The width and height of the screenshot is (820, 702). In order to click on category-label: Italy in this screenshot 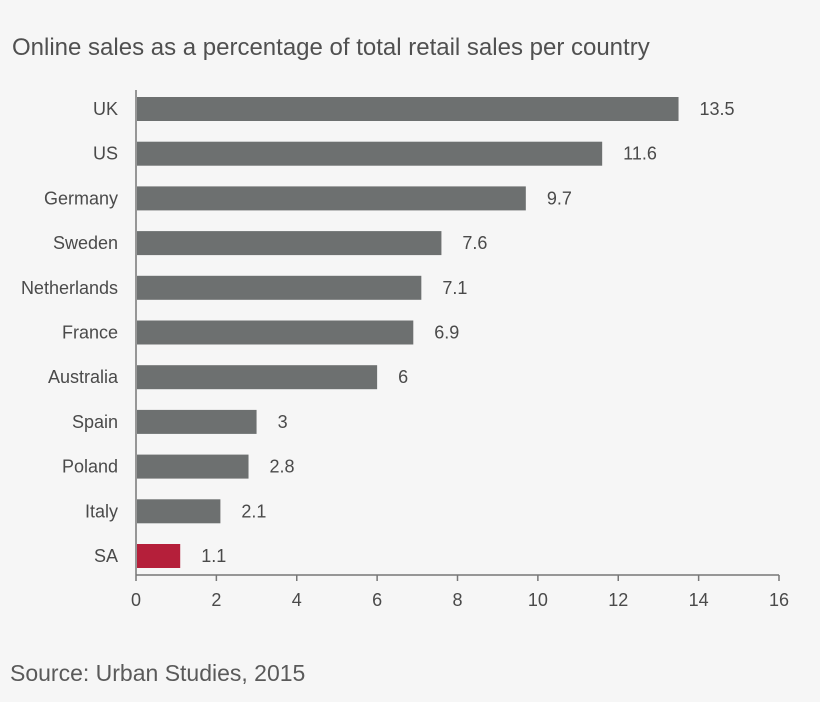, I will do `click(101, 511)`.